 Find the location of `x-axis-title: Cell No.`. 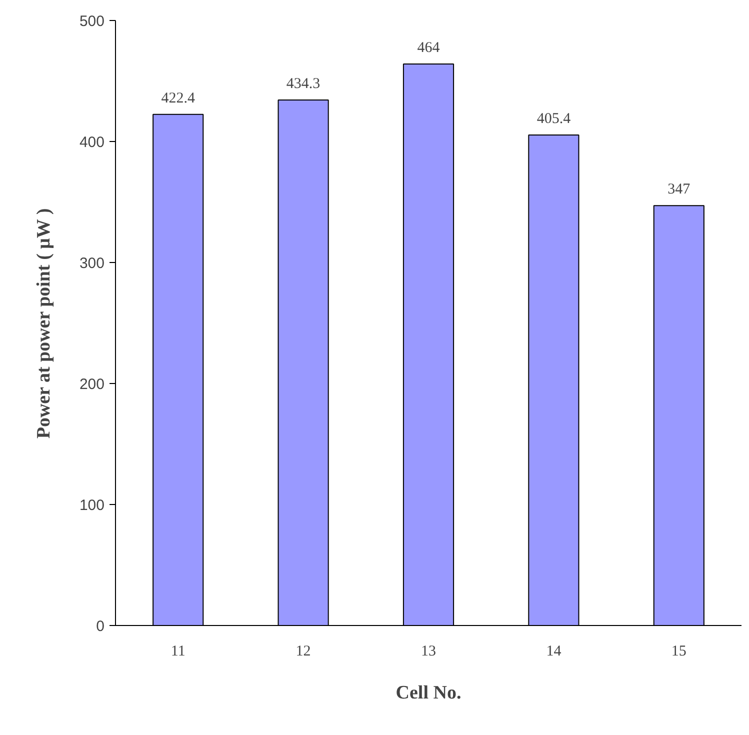

x-axis-title: Cell No. is located at coordinates (429, 693).